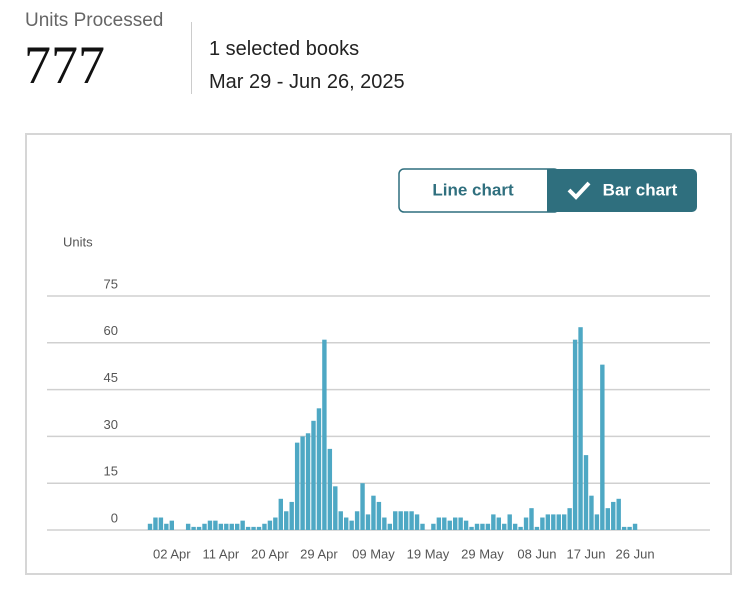 This screenshot has width=750, height=604. What do you see at coordinates (111, 330) in the screenshot?
I see `y-tick-label: 60` at bounding box center [111, 330].